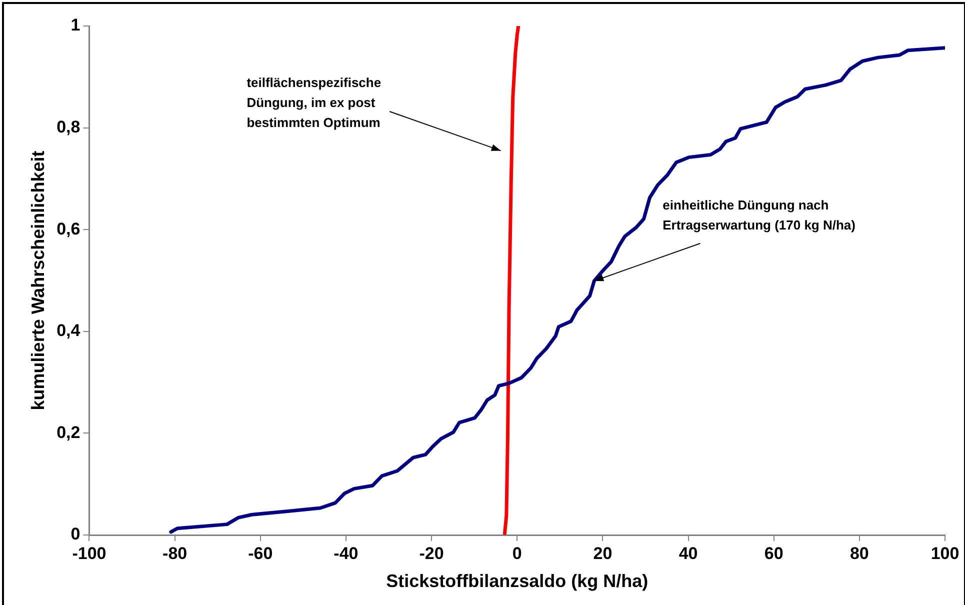 The height and width of the screenshot is (605, 965). Describe the element at coordinates (75, 25) in the screenshot. I see `y-tick-label: 1` at that location.